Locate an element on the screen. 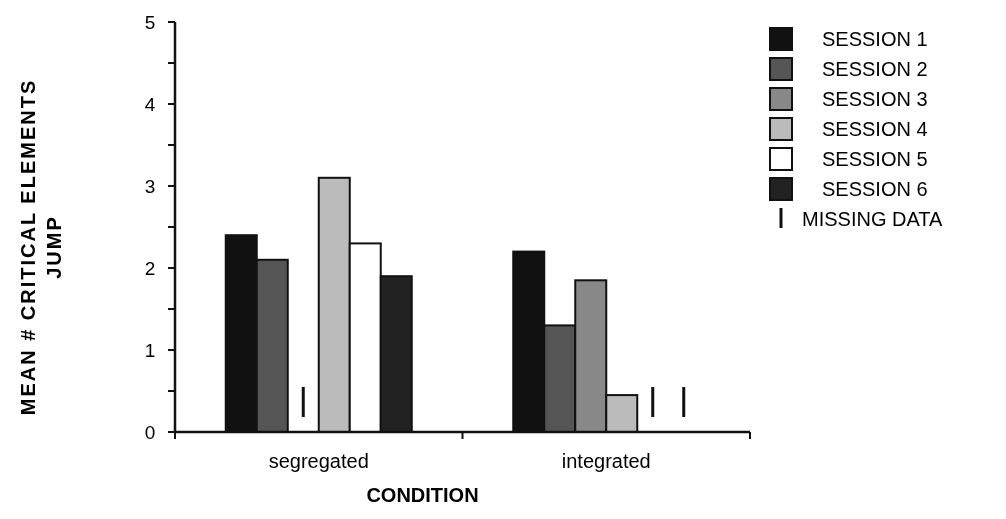 Image resolution: width=1006 pixels, height=519 pixels. y-tick-label: 5 is located at coordinates (150, 22).